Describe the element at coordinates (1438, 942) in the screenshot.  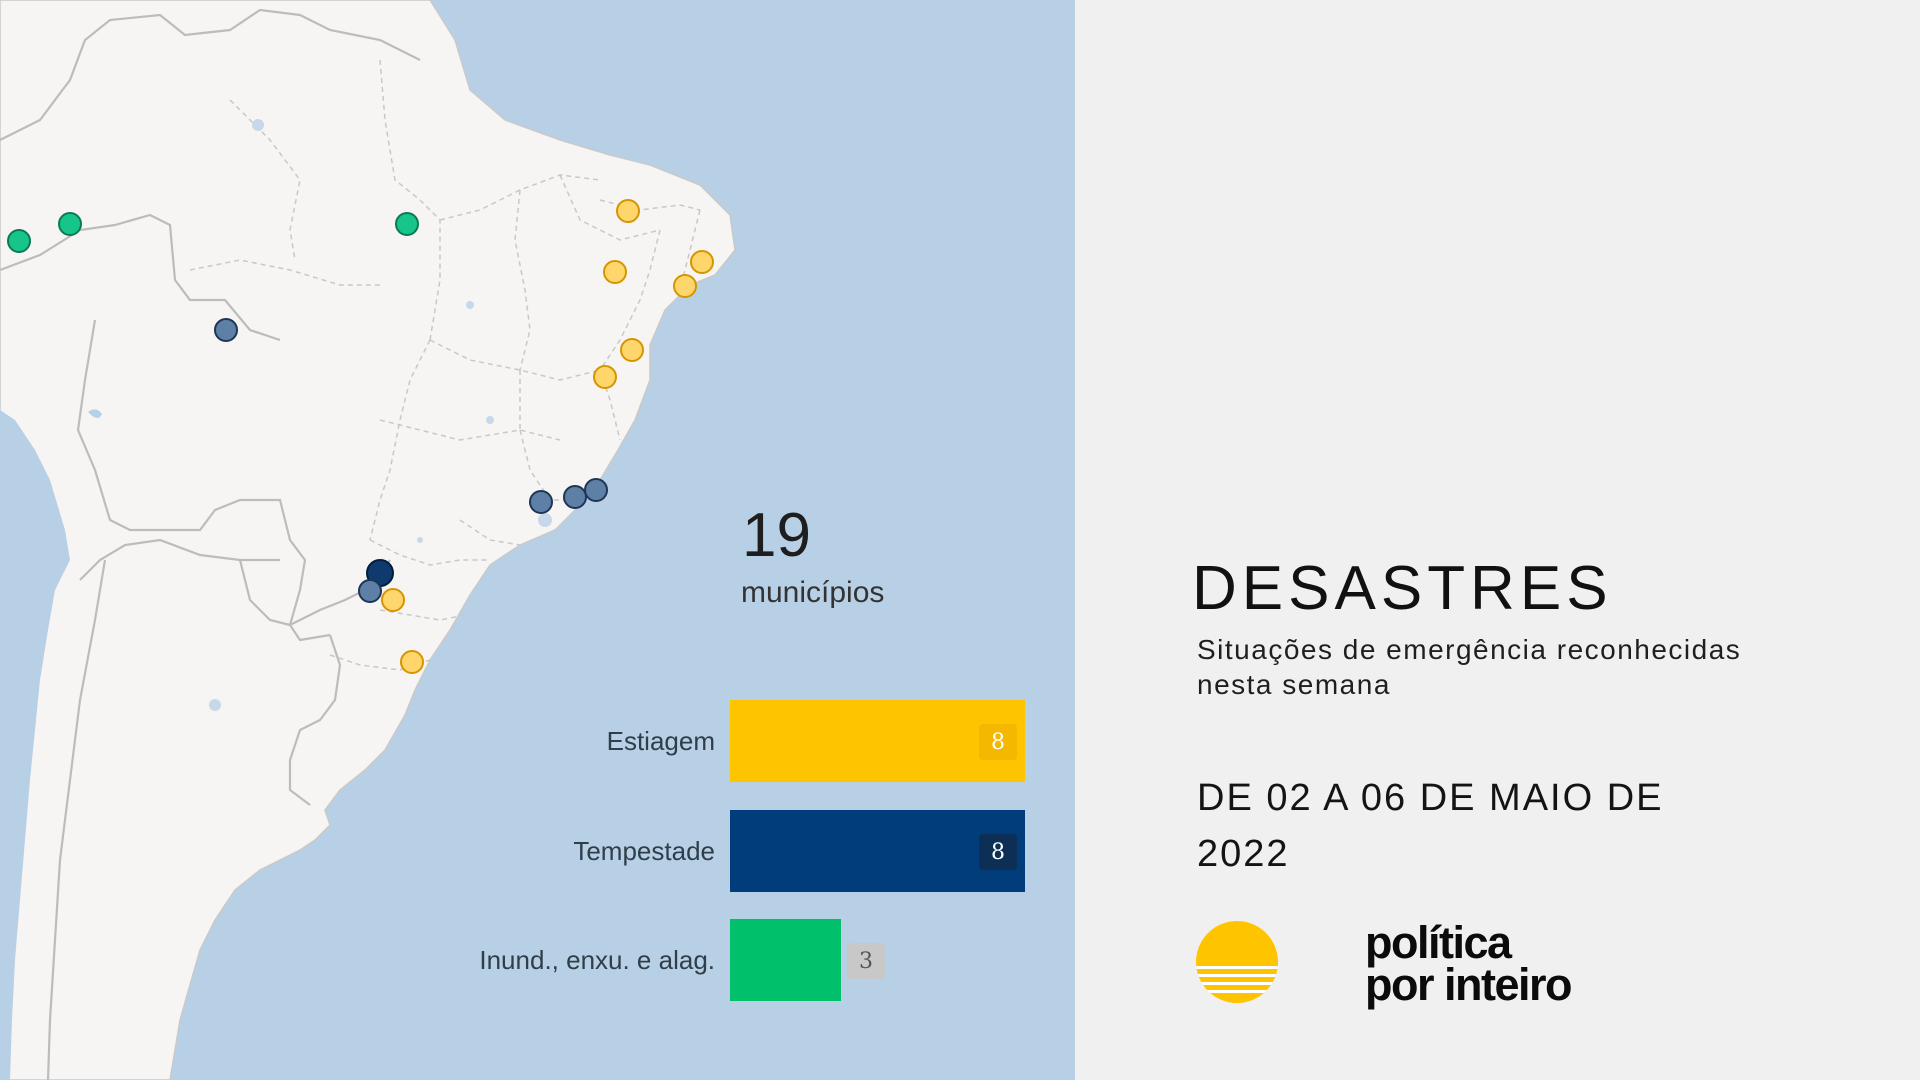
I see `logo-line-1: política` at that location.